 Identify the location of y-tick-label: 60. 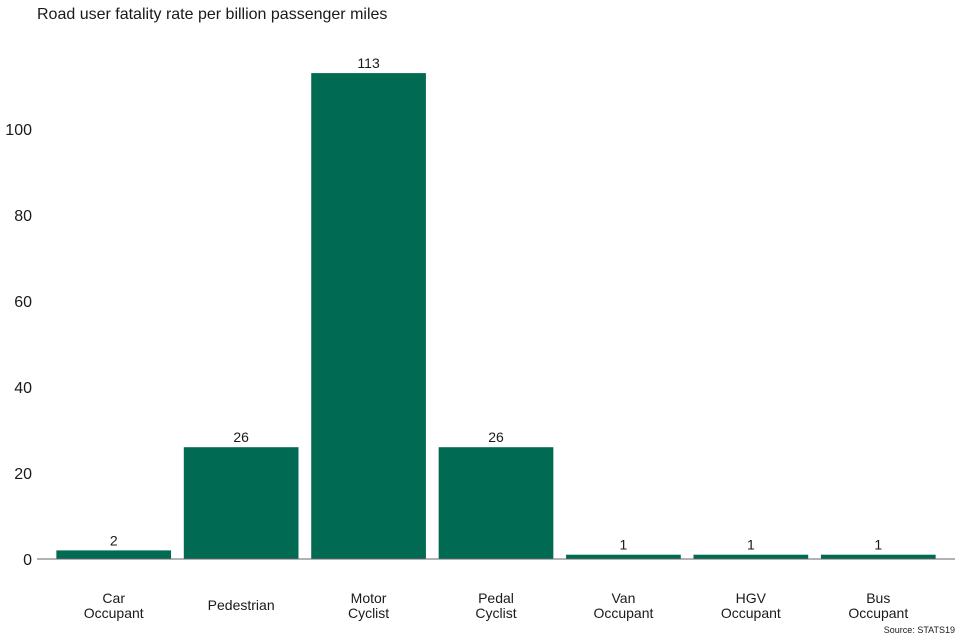
(23, 302).